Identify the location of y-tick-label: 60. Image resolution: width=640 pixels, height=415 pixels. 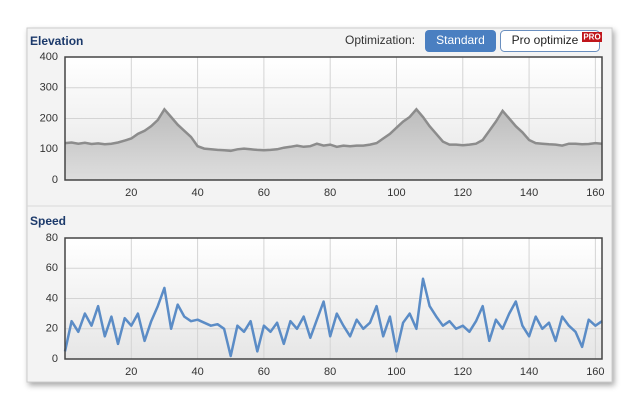
(52, 268).